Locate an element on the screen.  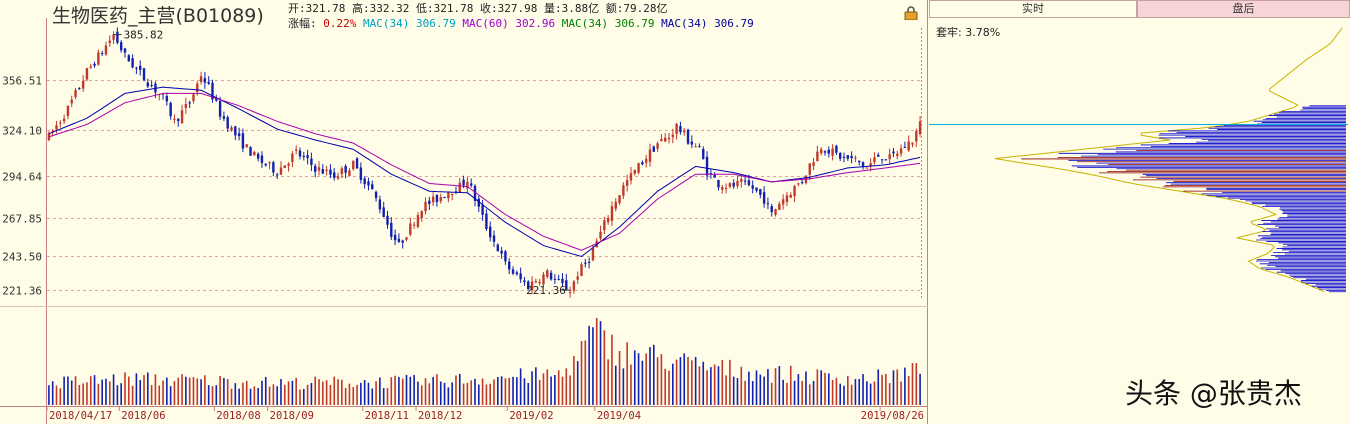
low-annotation-label: 221.36 is located at coordinates (546, 290).